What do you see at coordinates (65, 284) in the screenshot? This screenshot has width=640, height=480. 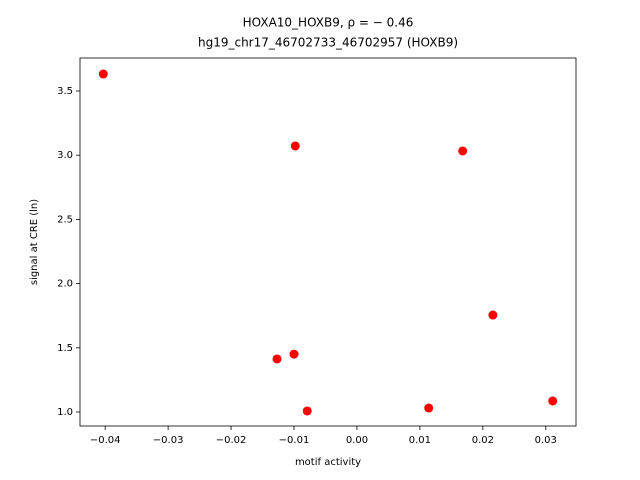 I see `y-tick-label: 2.0` at bounding box center [65, 284].